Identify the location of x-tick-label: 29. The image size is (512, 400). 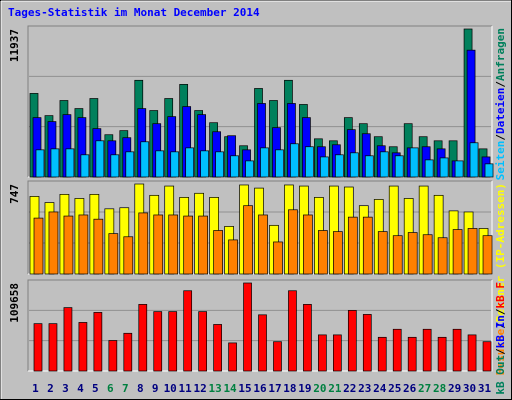
(454, 388).